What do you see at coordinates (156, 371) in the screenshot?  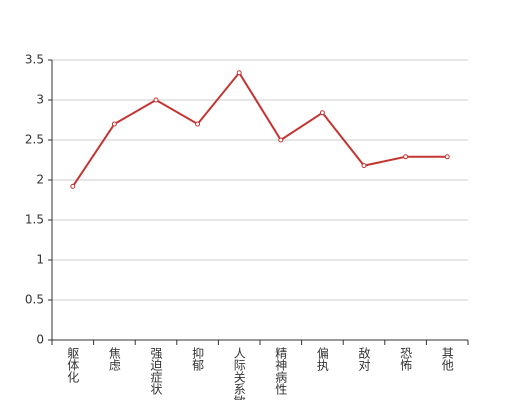 I see `x-tick-label: 强迫症状` at bounding box center [156, 371].